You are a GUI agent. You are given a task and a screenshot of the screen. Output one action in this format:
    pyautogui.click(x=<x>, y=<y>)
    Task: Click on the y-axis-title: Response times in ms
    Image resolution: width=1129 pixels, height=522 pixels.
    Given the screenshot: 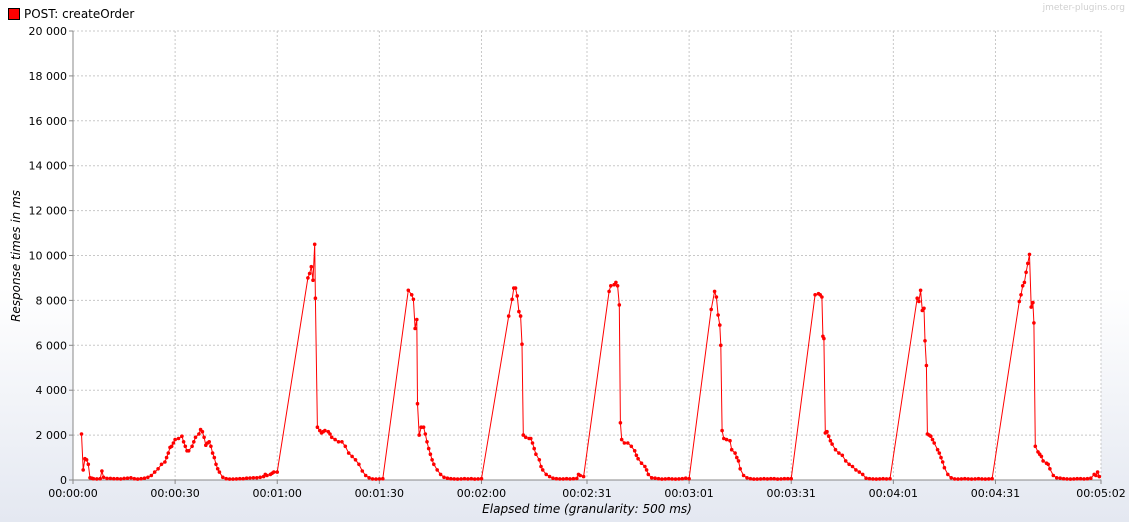 What is the action you would take?
    pyautogui.click(x=16, y=256)
    